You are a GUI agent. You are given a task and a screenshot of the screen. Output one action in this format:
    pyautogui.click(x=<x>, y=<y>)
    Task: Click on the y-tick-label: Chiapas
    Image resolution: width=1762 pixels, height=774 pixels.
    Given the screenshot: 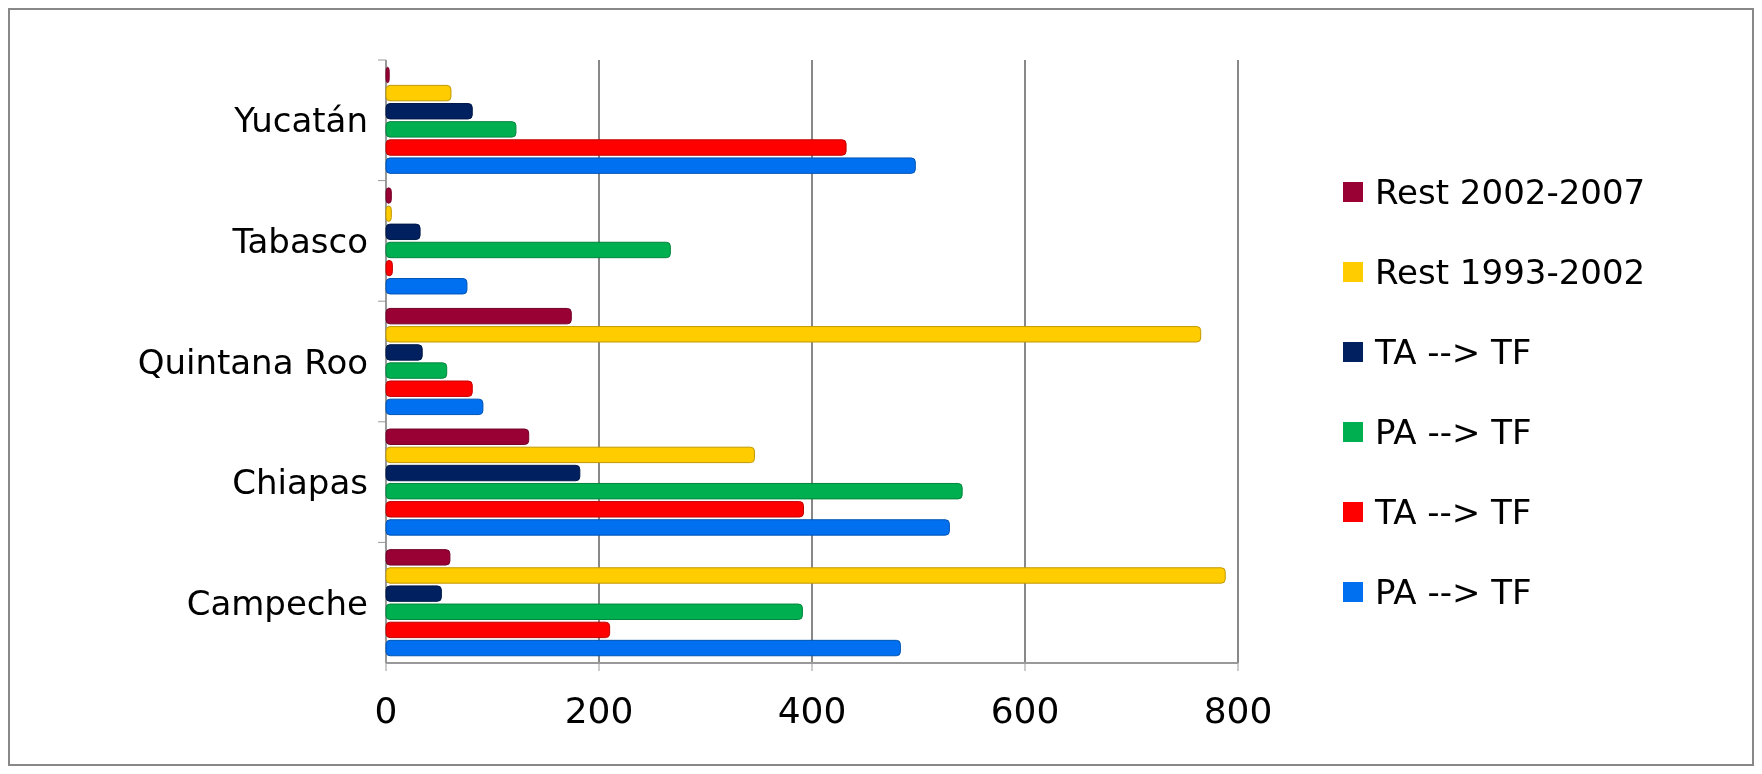 What is the action you would take?
    pyautogui.click(x=300, y=482)
    